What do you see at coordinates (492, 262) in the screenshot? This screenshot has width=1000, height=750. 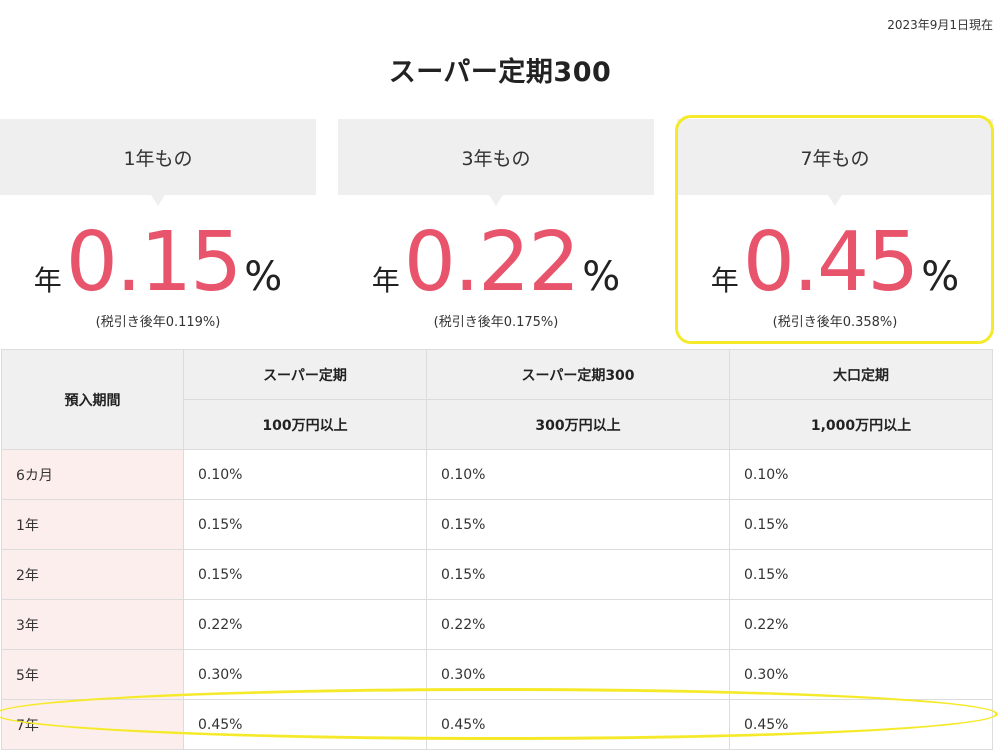 I see `rate-value: 0.22` at bounding box center [492, 262].